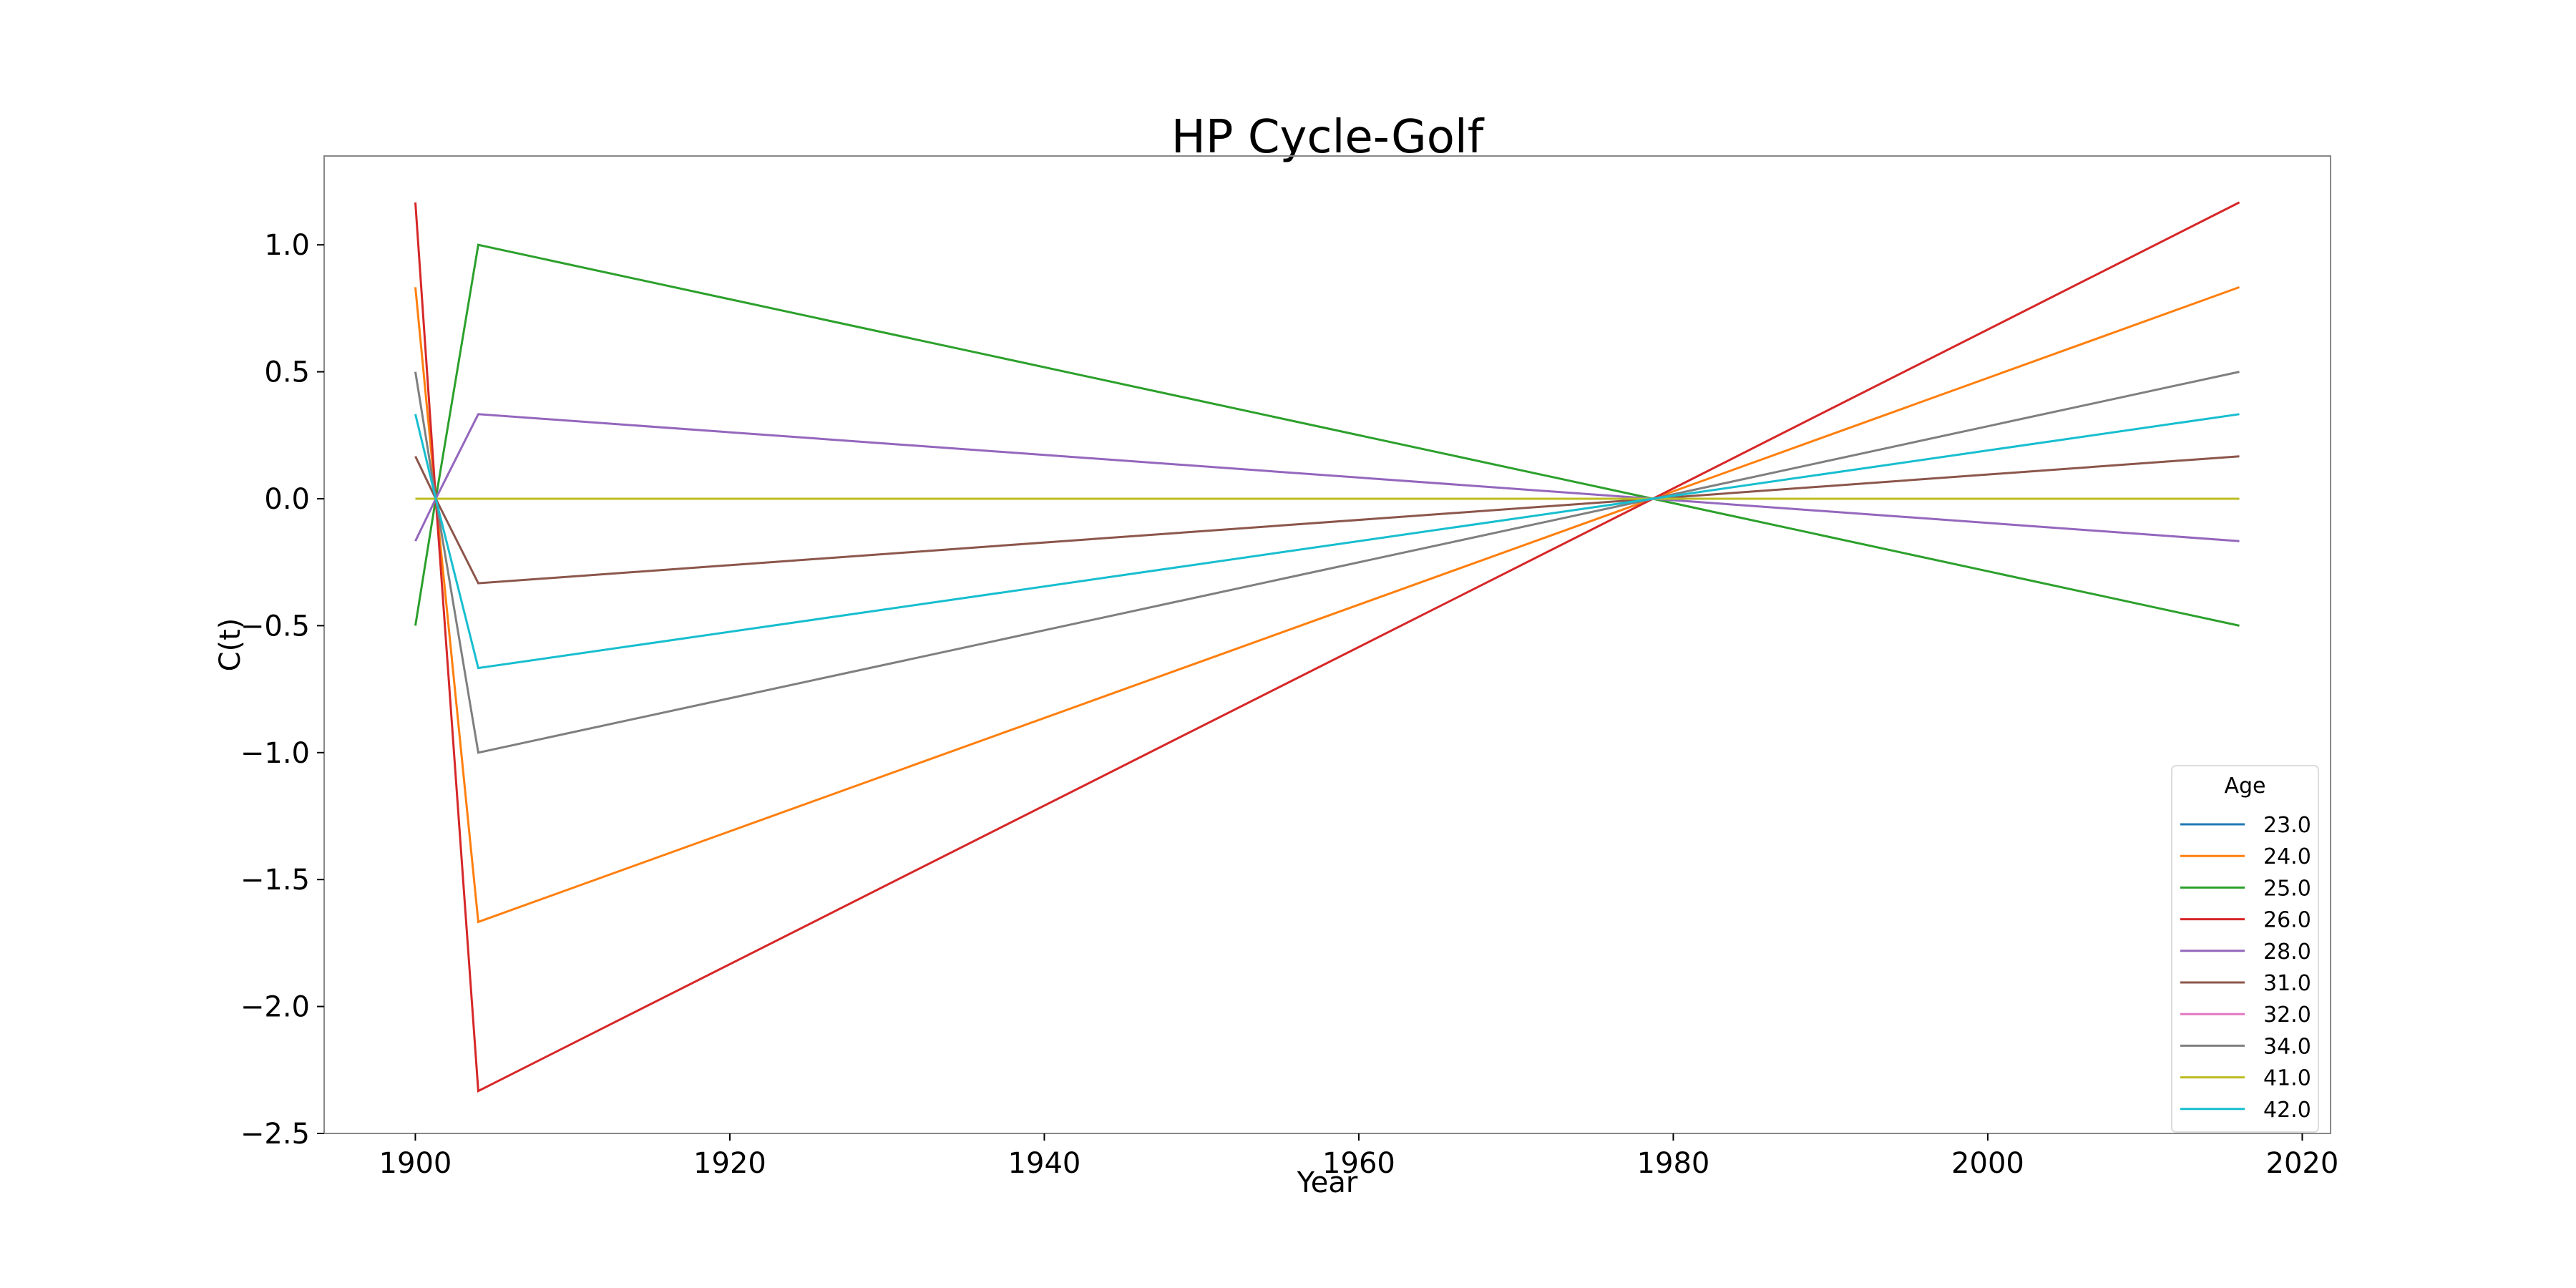 Image resolution: width=2576 pixels, height=1288 pixels. I want to click on y-tick-label: −2.5, so click(275, 1134).